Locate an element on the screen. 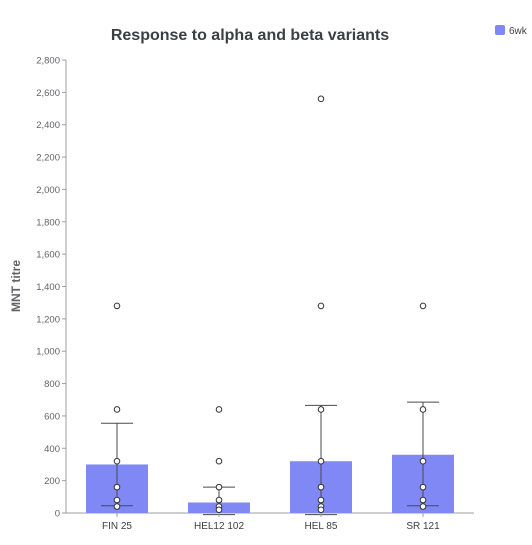 This screenshot has height=545, width=532. y-tick-label: 1,200 is located at coordinates (48, 319).